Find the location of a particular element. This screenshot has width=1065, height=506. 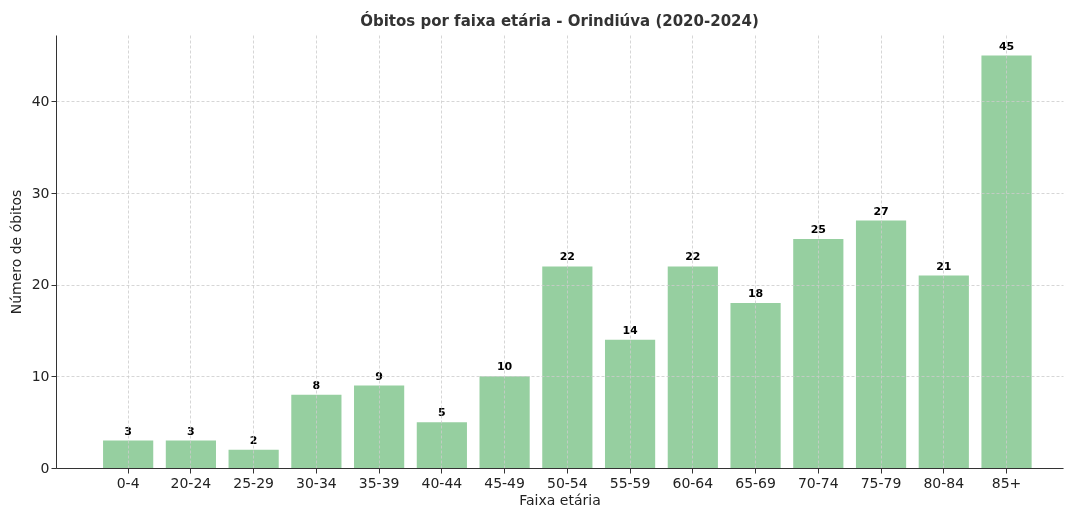

x-tick-label: 45-49 is located at coordinates (504, 482).